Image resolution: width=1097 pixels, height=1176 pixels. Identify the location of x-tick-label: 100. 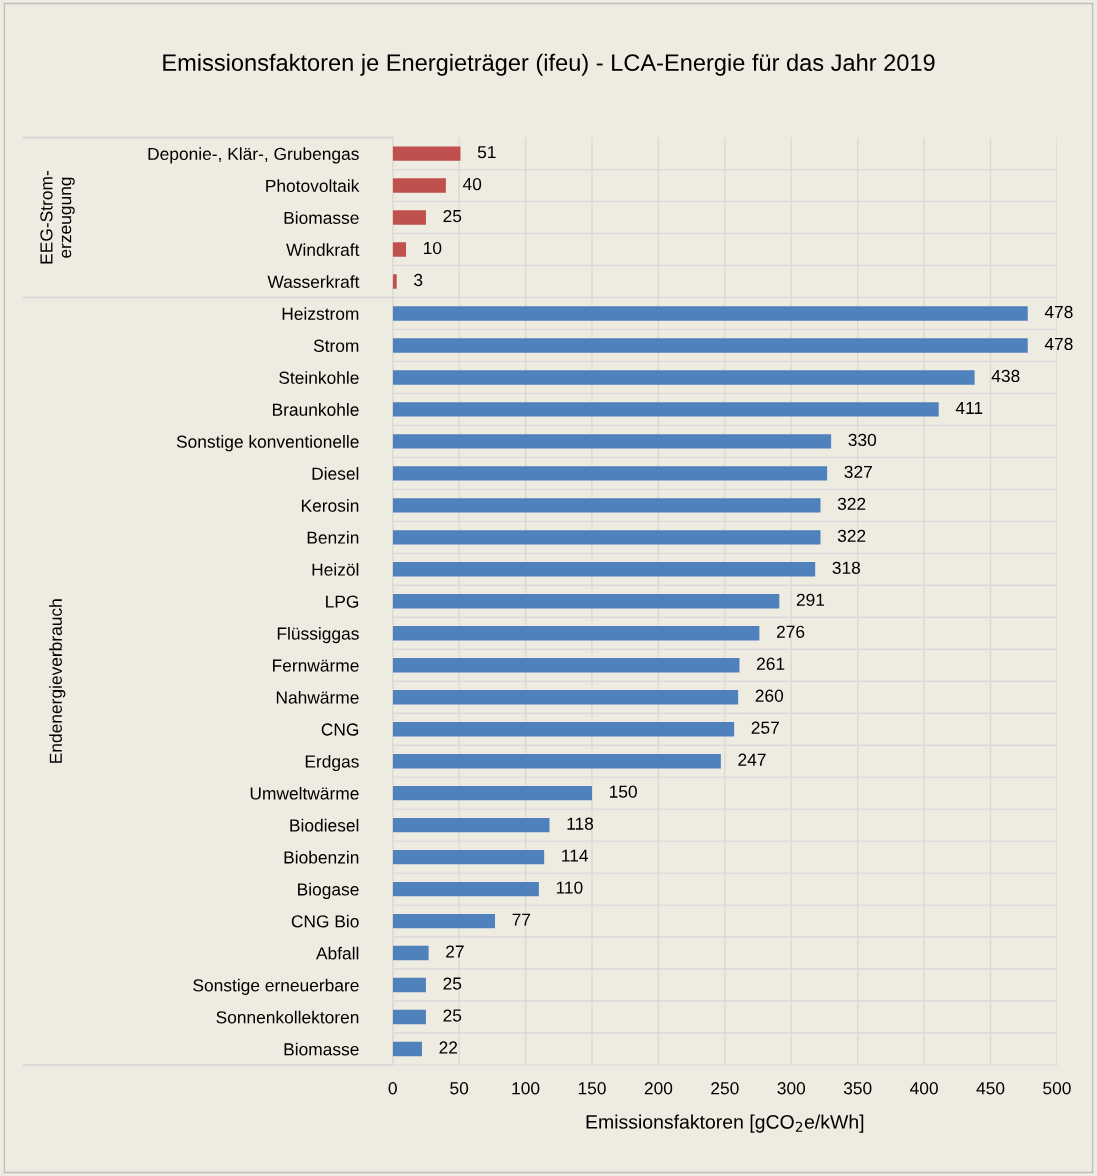
(526, 1088).